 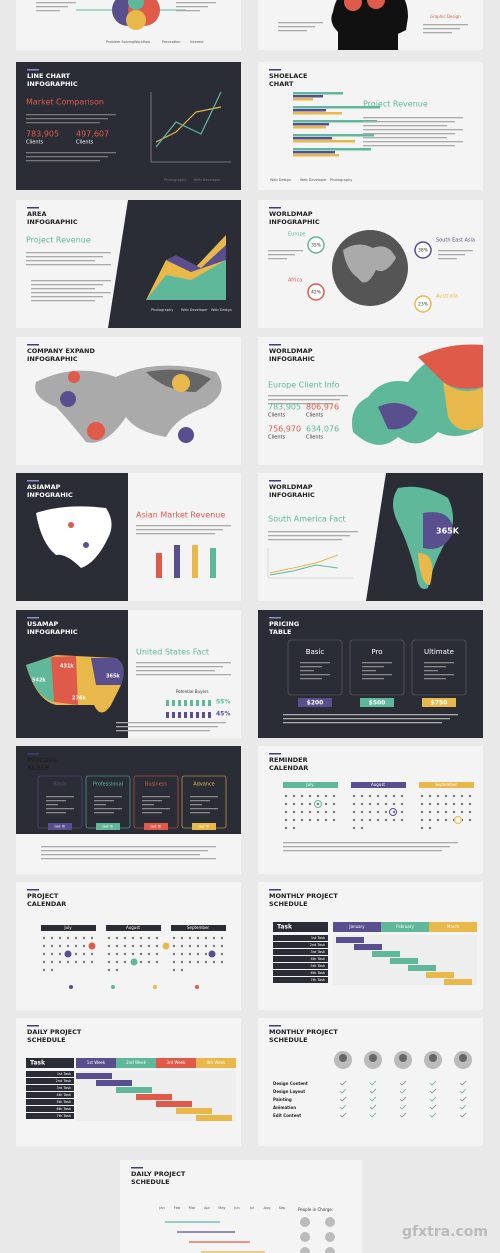 I want to click on month: Sep, so click(x=282, y=1208).